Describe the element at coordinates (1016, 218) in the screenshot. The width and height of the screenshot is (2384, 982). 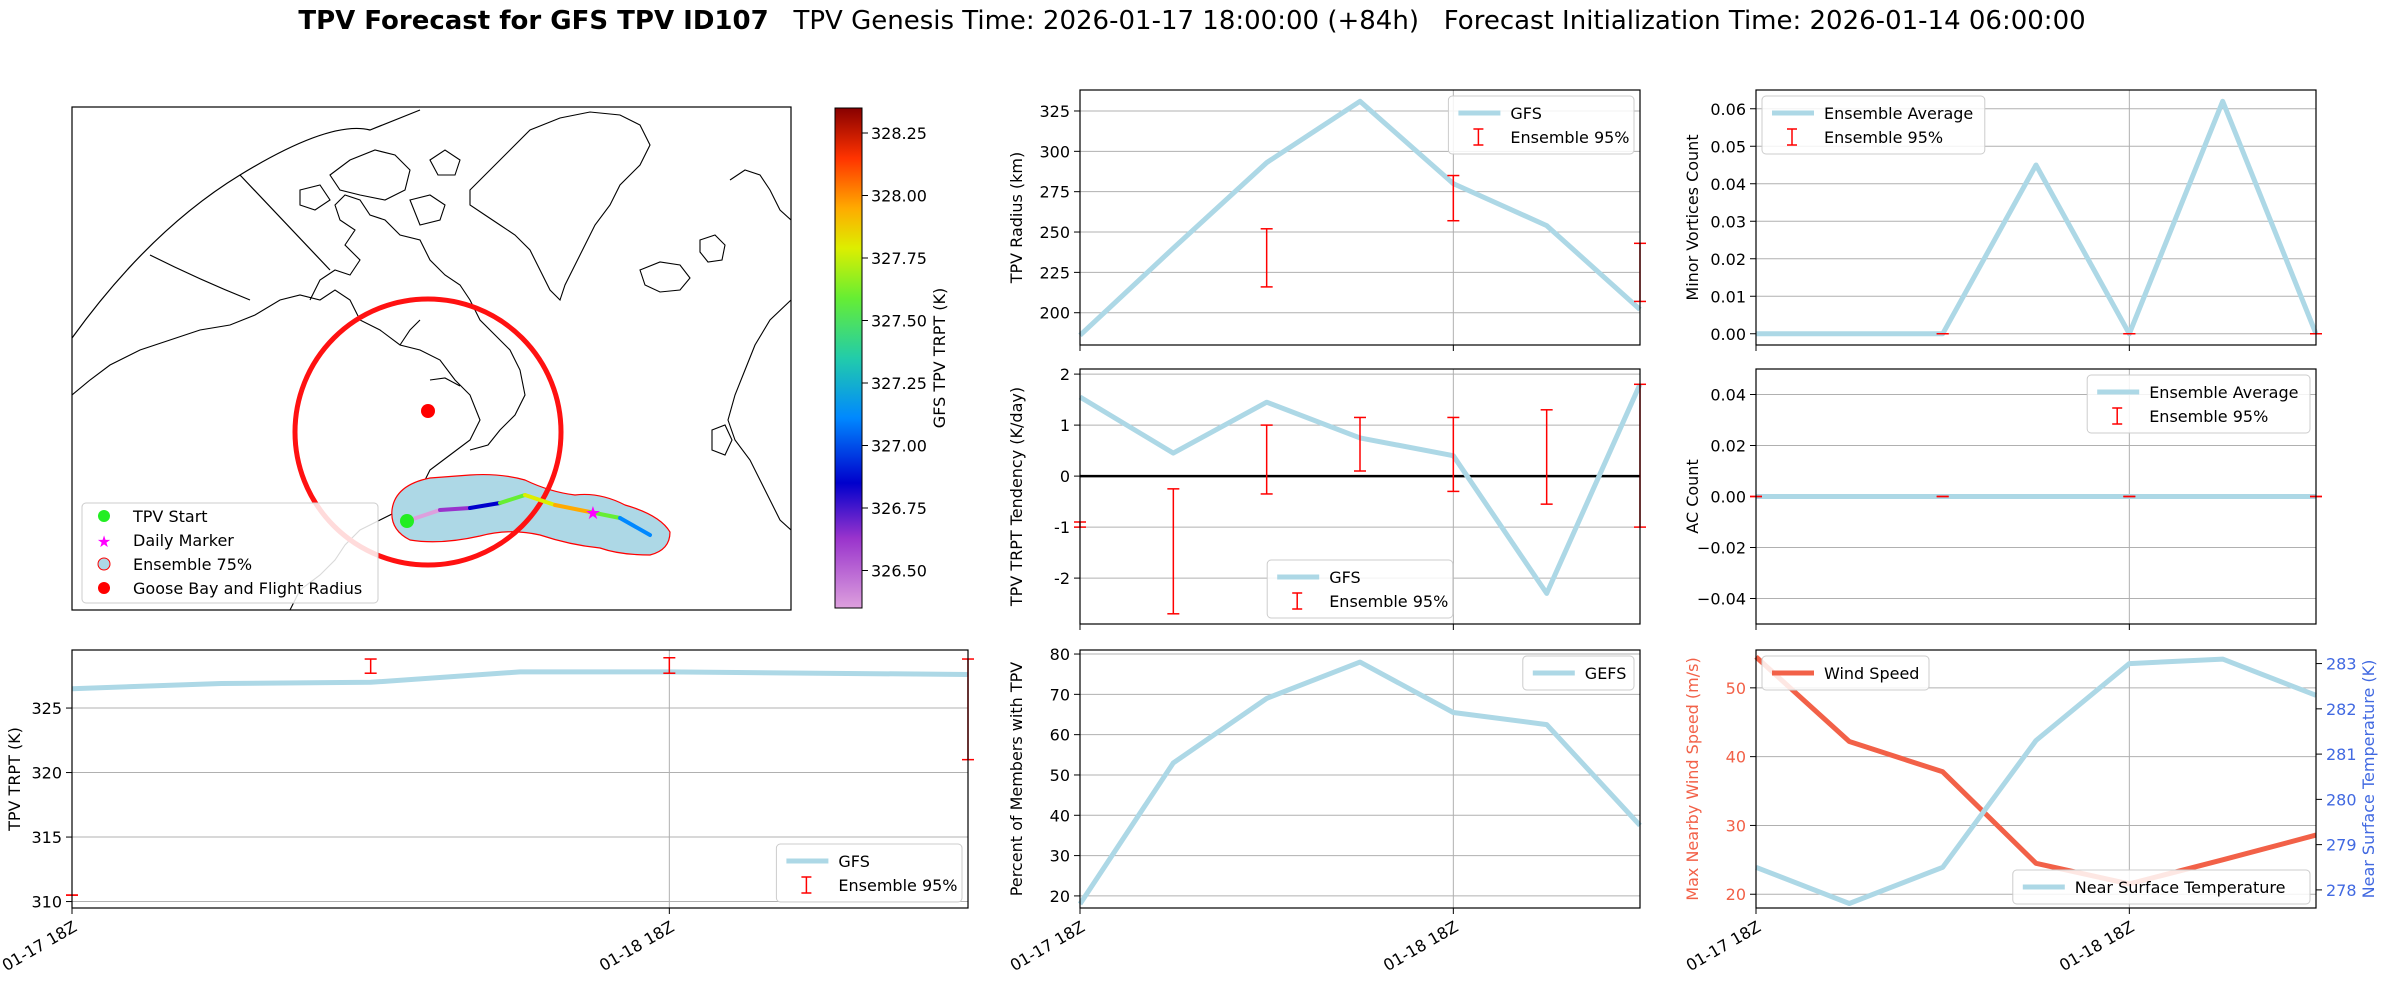
I see `y-axis-label: TPV Radius (km)` at that location.